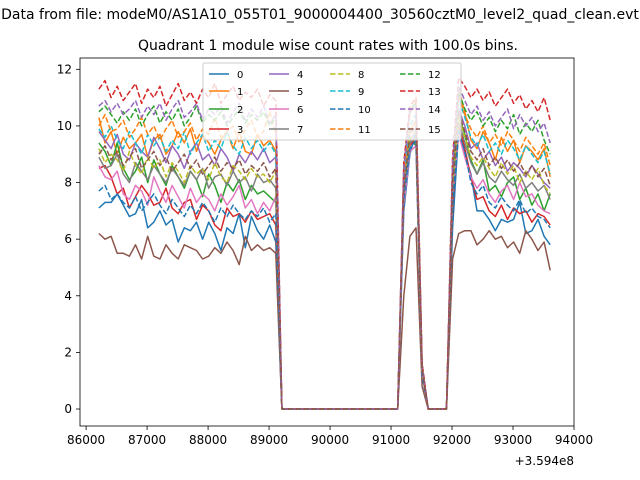  What do you see at coordinates (68, 409) in the screenshot?
I see `y-tick-label: 0` at bounding box center [68, 409].